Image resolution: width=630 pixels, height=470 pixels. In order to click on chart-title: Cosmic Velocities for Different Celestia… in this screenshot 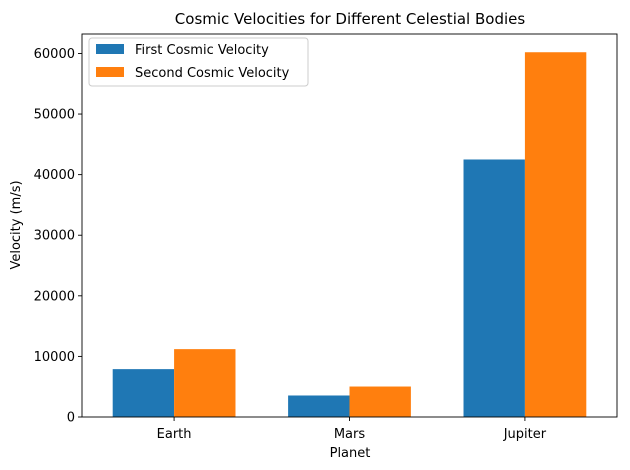, I will do `click(350, 19)`.